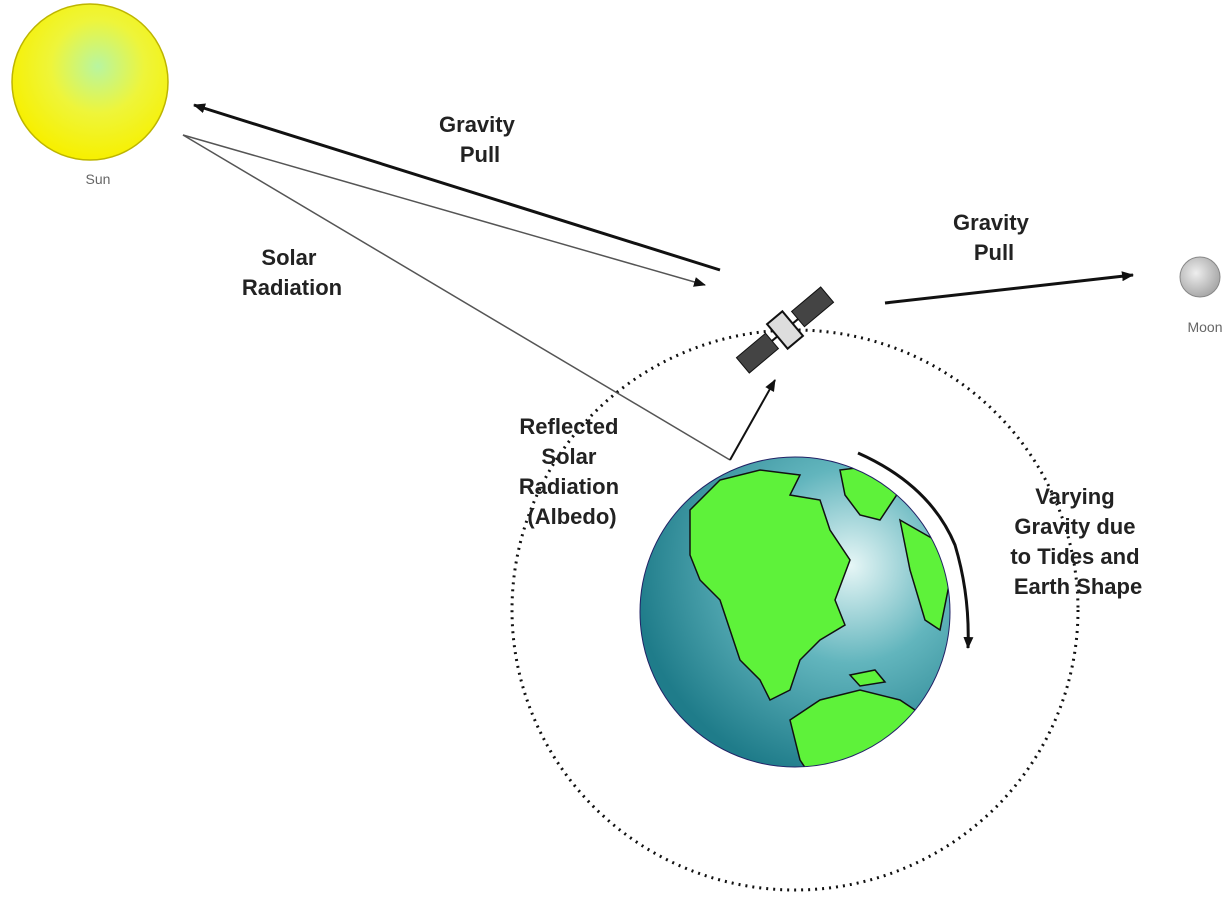 The height and width of the screenshot is (898, 1229). I want to click on albedo-arrow, so click(752, 420).